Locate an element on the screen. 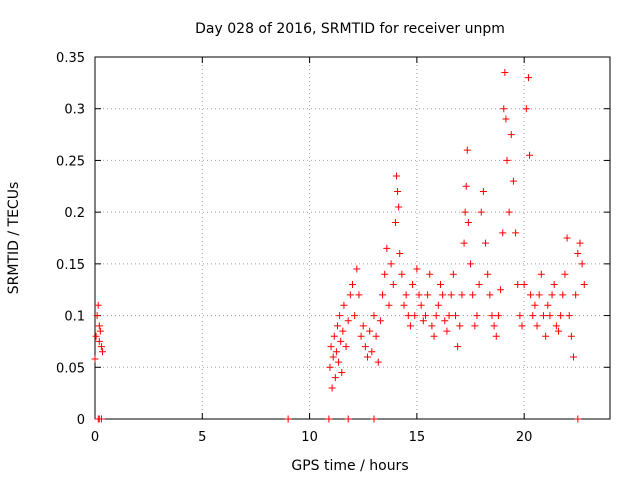 The image size is (640, 480). y-tick-label: 0.35 is located at coordinates (70, 58).